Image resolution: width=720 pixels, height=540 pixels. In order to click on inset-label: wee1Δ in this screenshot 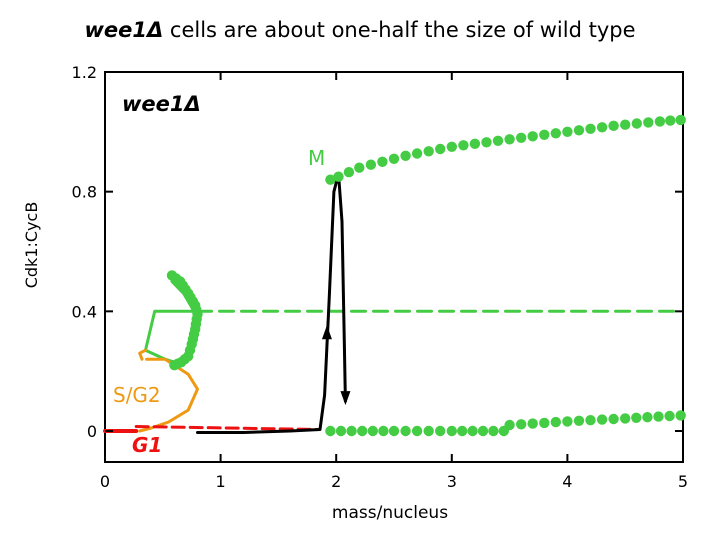, I will do `click(161, 104)`.